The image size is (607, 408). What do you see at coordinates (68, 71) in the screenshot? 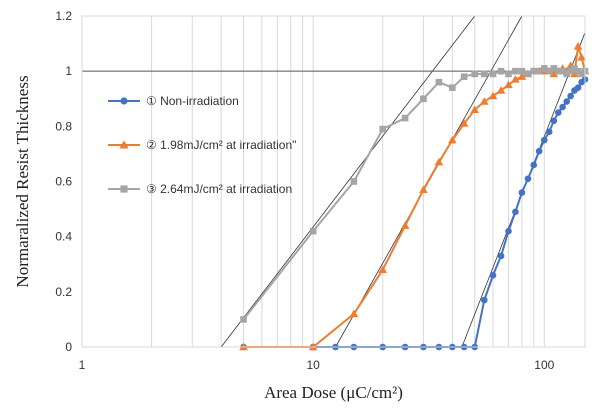
I see `y-tick-label: 1` at bounding box center [68, 71].